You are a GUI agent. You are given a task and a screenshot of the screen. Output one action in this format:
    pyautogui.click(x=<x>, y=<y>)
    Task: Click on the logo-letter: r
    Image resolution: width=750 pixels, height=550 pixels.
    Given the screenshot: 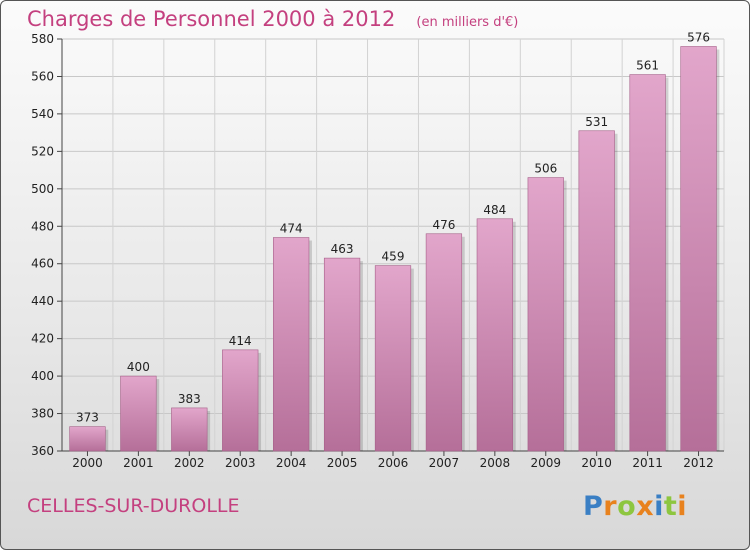 What is the action you would take?
    pyautogui.click(x=610, y=506)
    